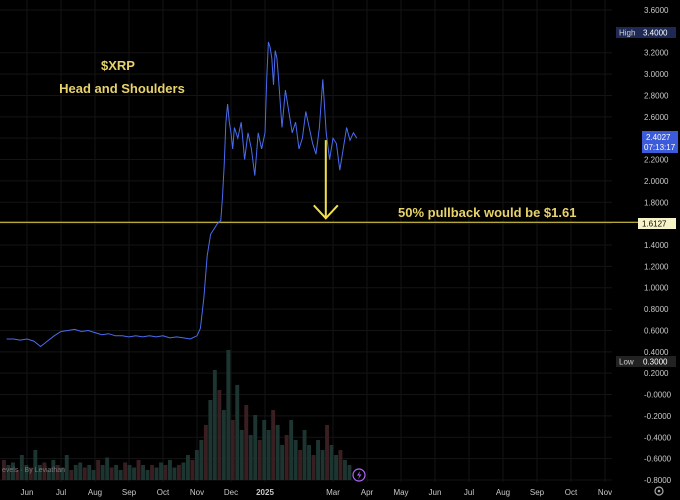 The width and height of the screenshot is (680, 500). Describe the element at coordinates (656, 266) in the screenshot. I see `y-tick-label: 1.2000` at that location.